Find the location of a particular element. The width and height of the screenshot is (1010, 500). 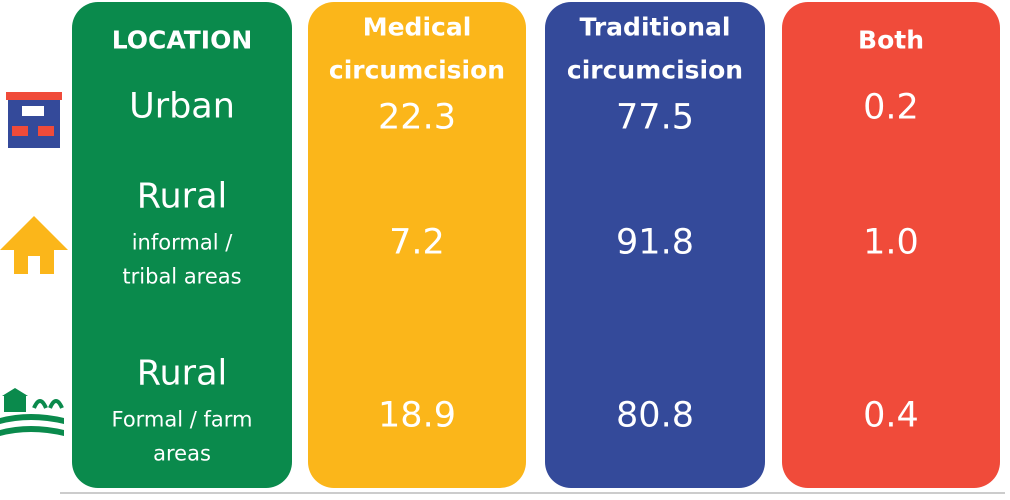

cell-value: 18.9 is located at coordinates (417, 415).